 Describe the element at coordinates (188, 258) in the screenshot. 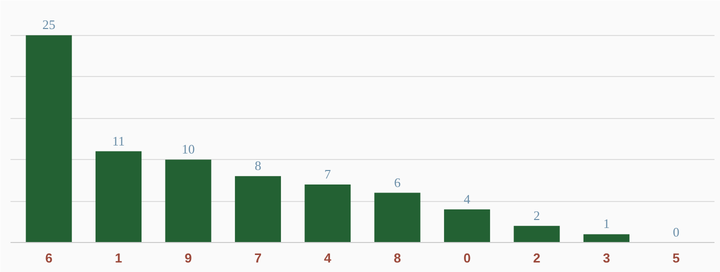

I see `x-tick-label: 9` at that location.